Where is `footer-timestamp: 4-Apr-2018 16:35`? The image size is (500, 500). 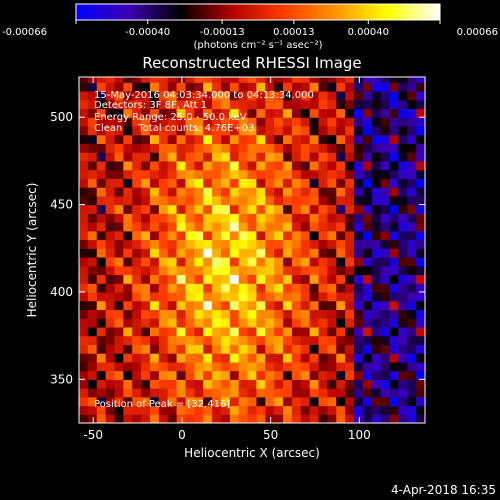 footer-timestamp: 4-Apr-2018 16:35 is located at coordinates (443, 490).